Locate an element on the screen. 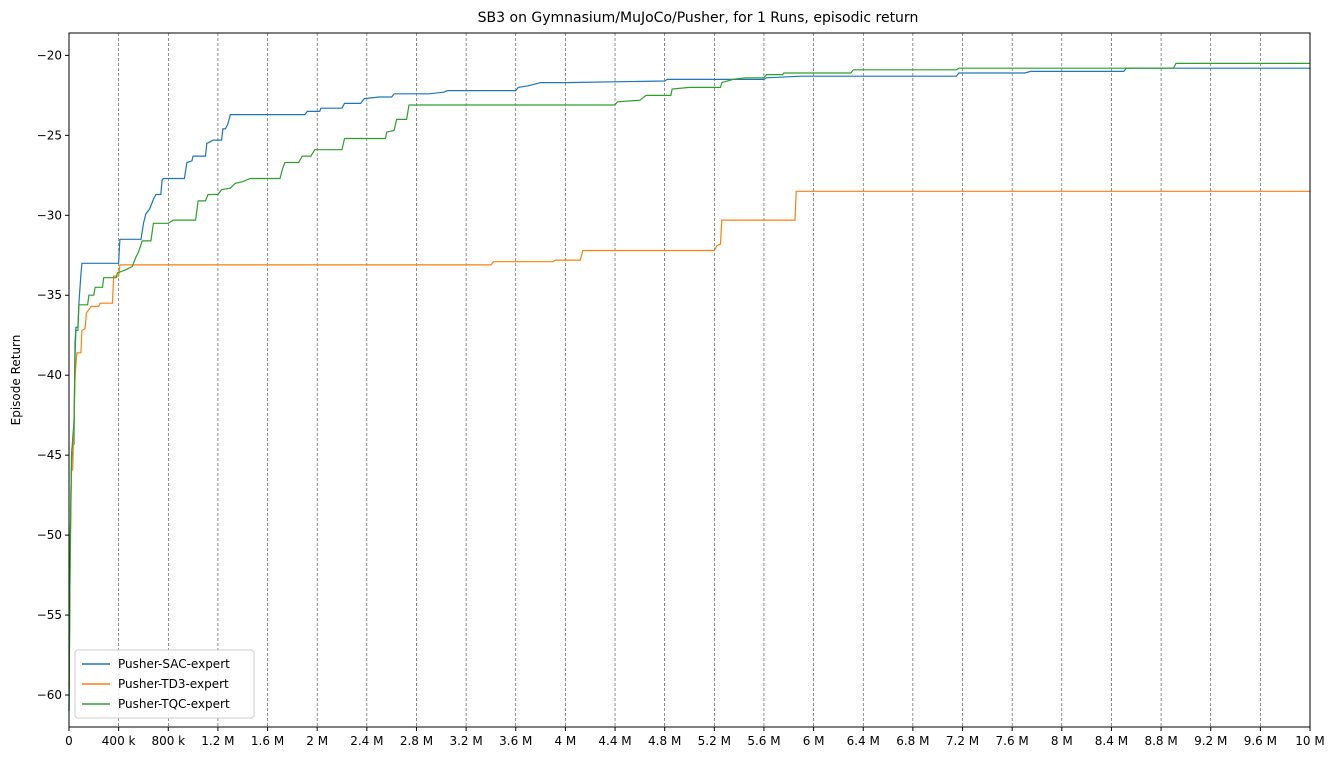 The width and height of the screenshot is (1335, 759). y-axis: −60 −55 −50 −45 −40 −35 −30 −25 −20 is located at coordinates (53, 375).